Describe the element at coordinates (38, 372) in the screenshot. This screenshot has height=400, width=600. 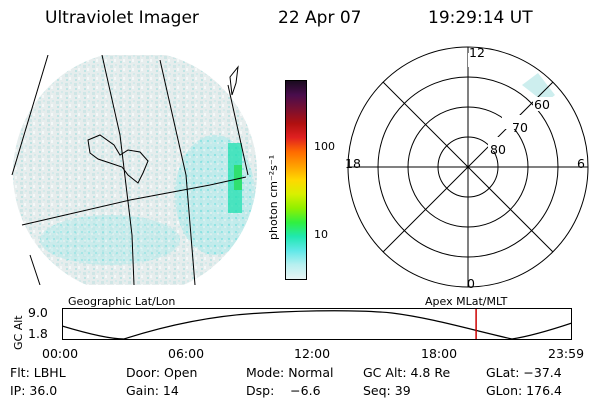
I see `filter-status: Flt: LBHL` at that location.